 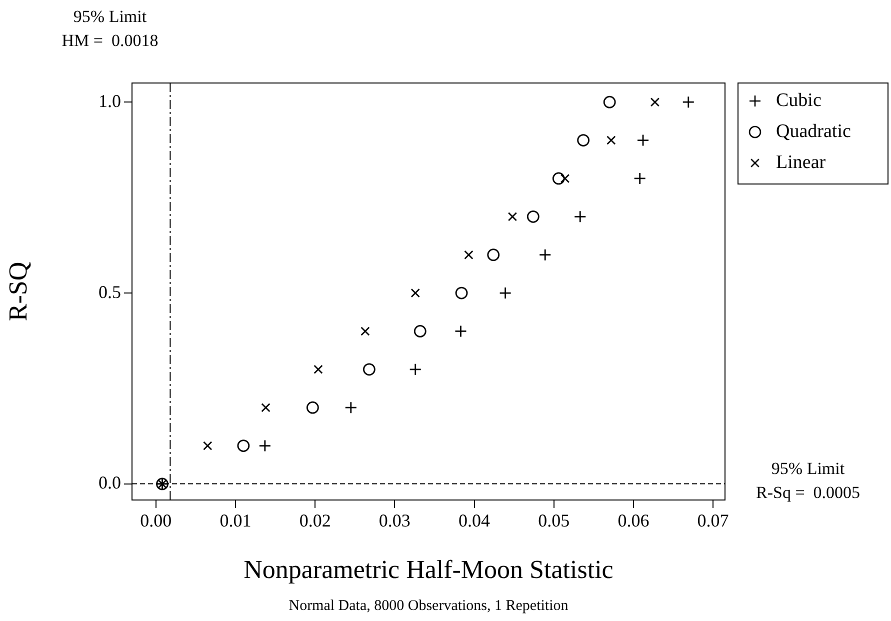 I want to click on y-tick-label: 0.5, so click(x=109, y=292).